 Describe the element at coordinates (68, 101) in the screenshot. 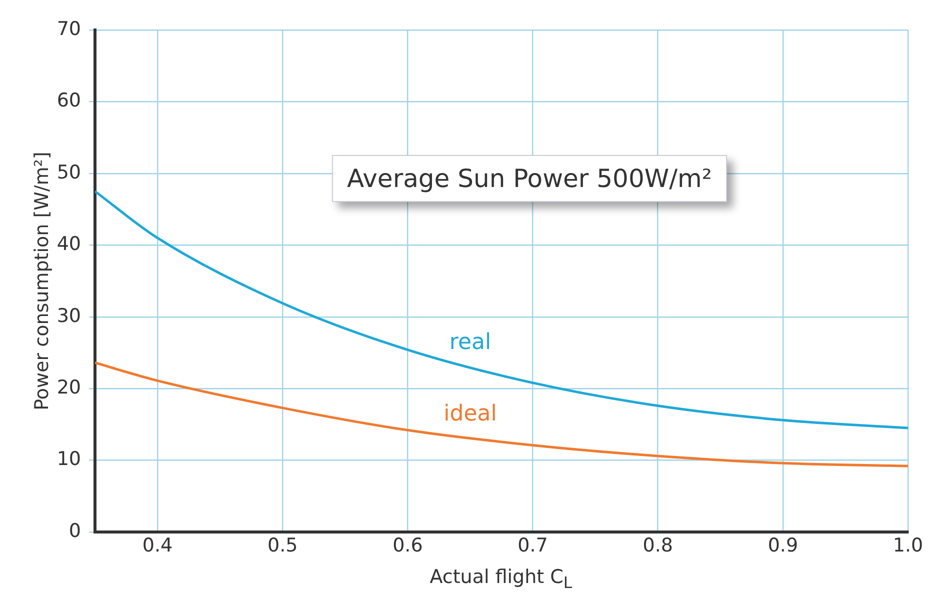

I see `y-tick-label: 60` at that location.